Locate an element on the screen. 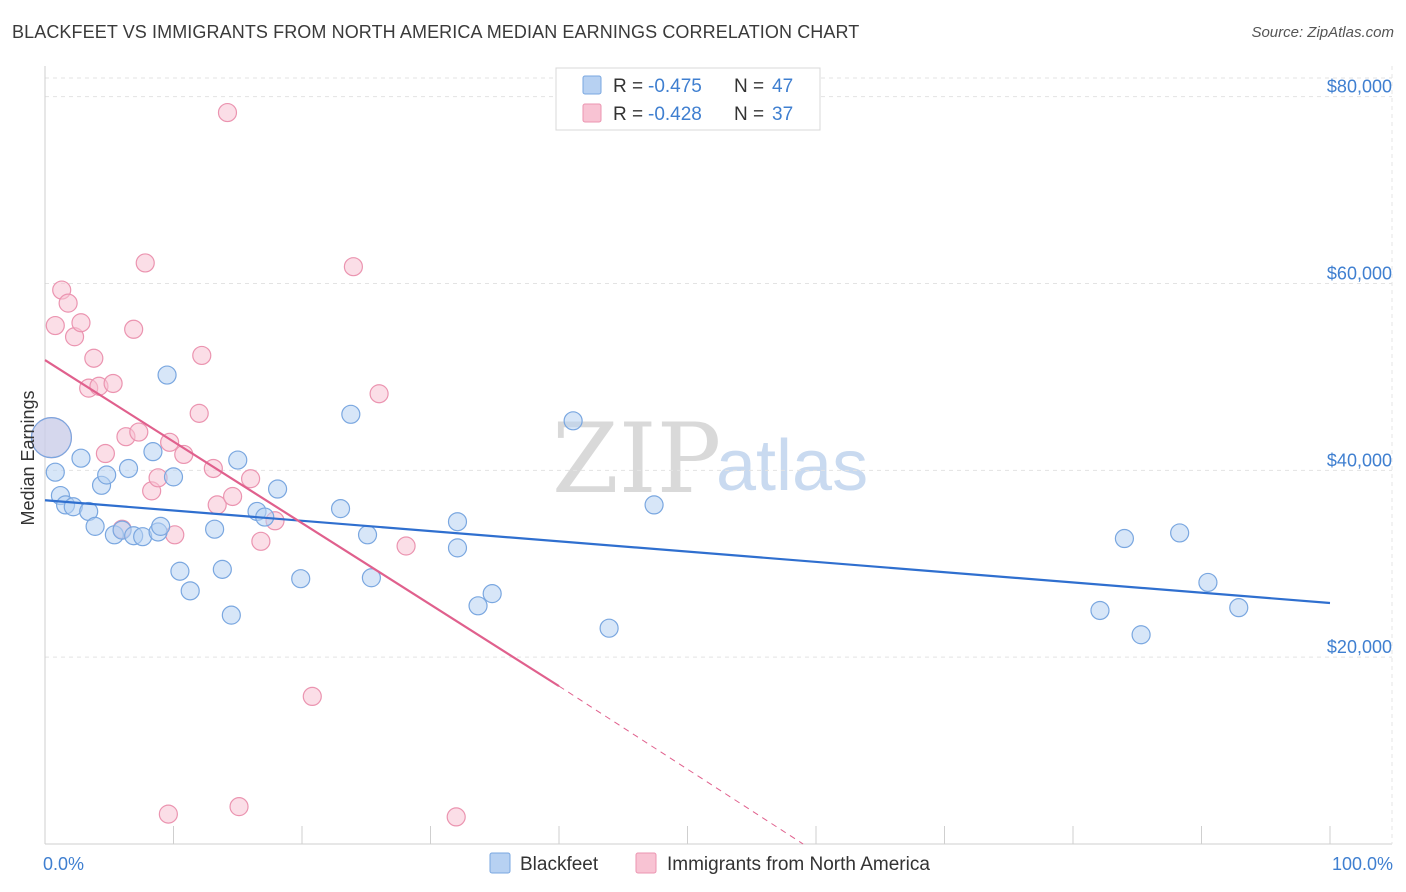 The image size is (1406, 892). y-tick-label: $20,000 is located at coordinates (1359, 647).